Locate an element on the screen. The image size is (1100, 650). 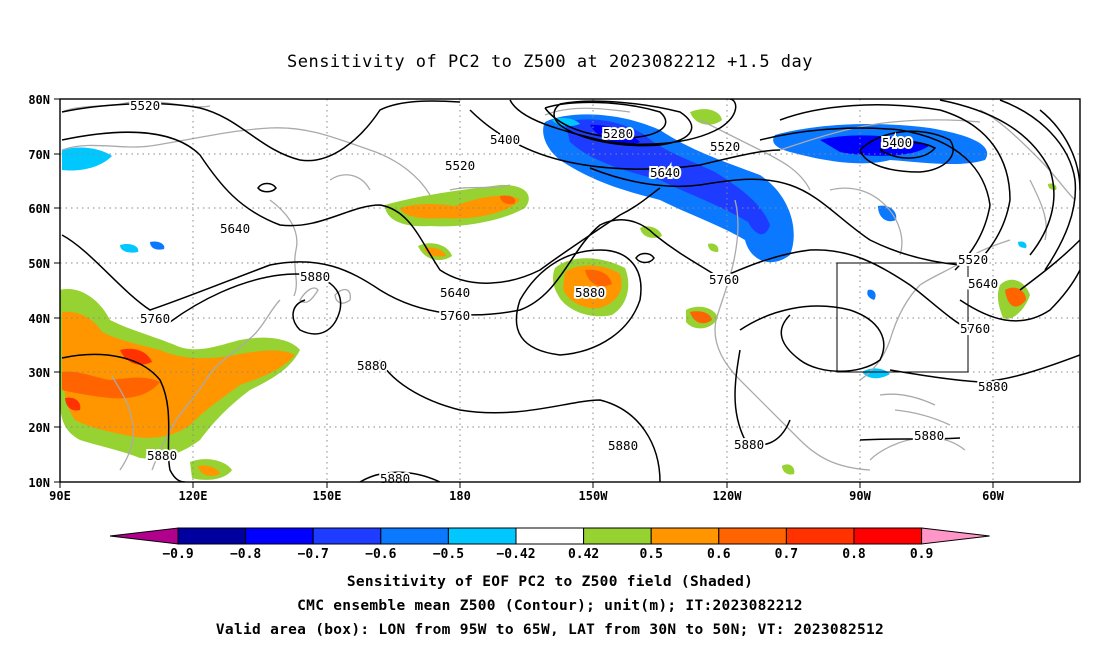
contour-5400-inner is located at coordinates (623, 123).